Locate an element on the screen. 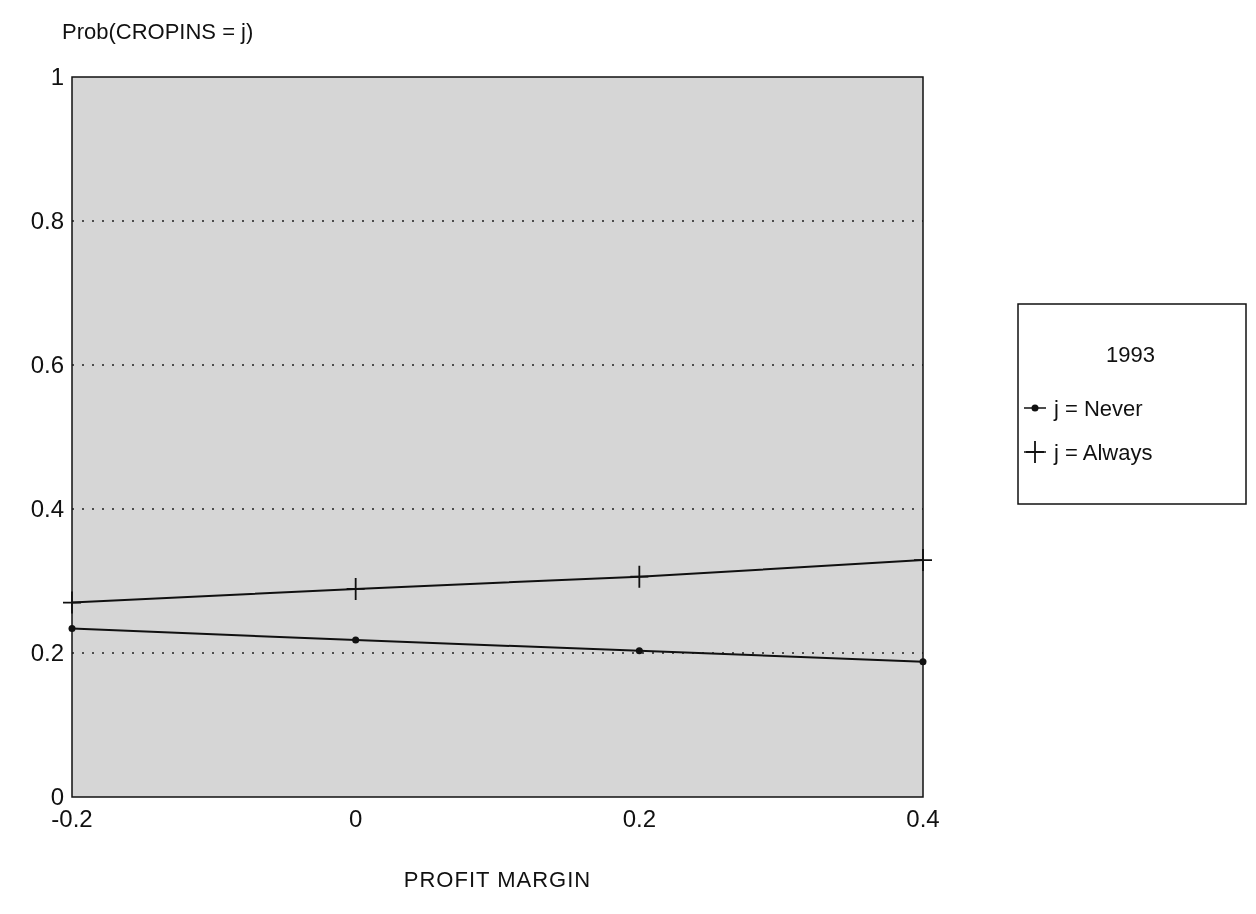 The image size is (1256, 914). legend-label: j = Always is located at coordinates (1103, 452).